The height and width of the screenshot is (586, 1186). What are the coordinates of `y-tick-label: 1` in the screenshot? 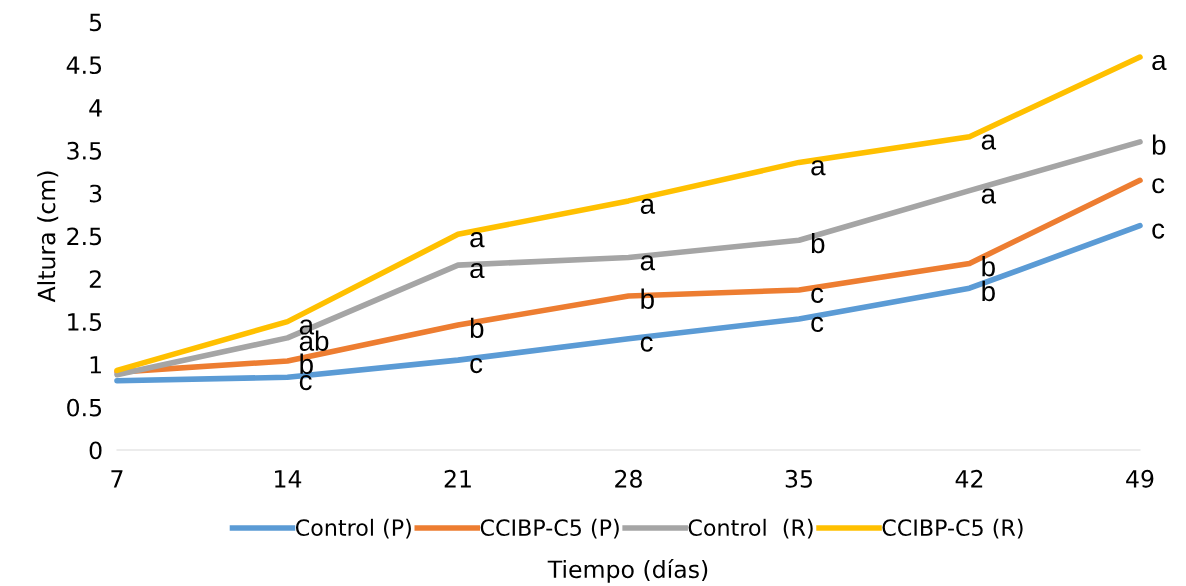 It's located at (95, 365).